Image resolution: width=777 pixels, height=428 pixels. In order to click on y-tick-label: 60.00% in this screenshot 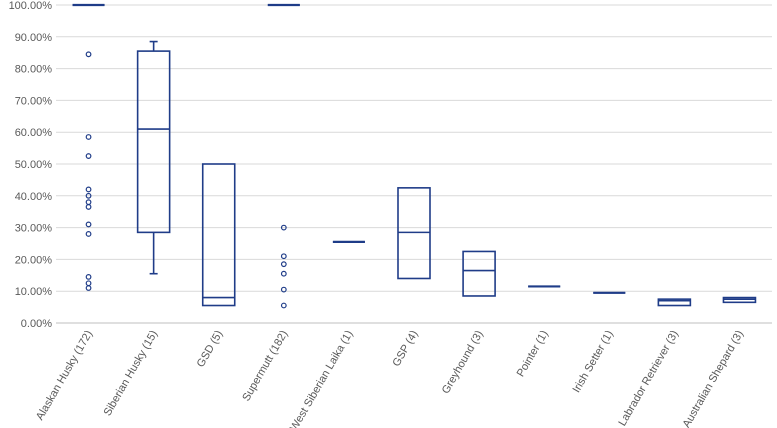, I will do `click(34, 133)`.